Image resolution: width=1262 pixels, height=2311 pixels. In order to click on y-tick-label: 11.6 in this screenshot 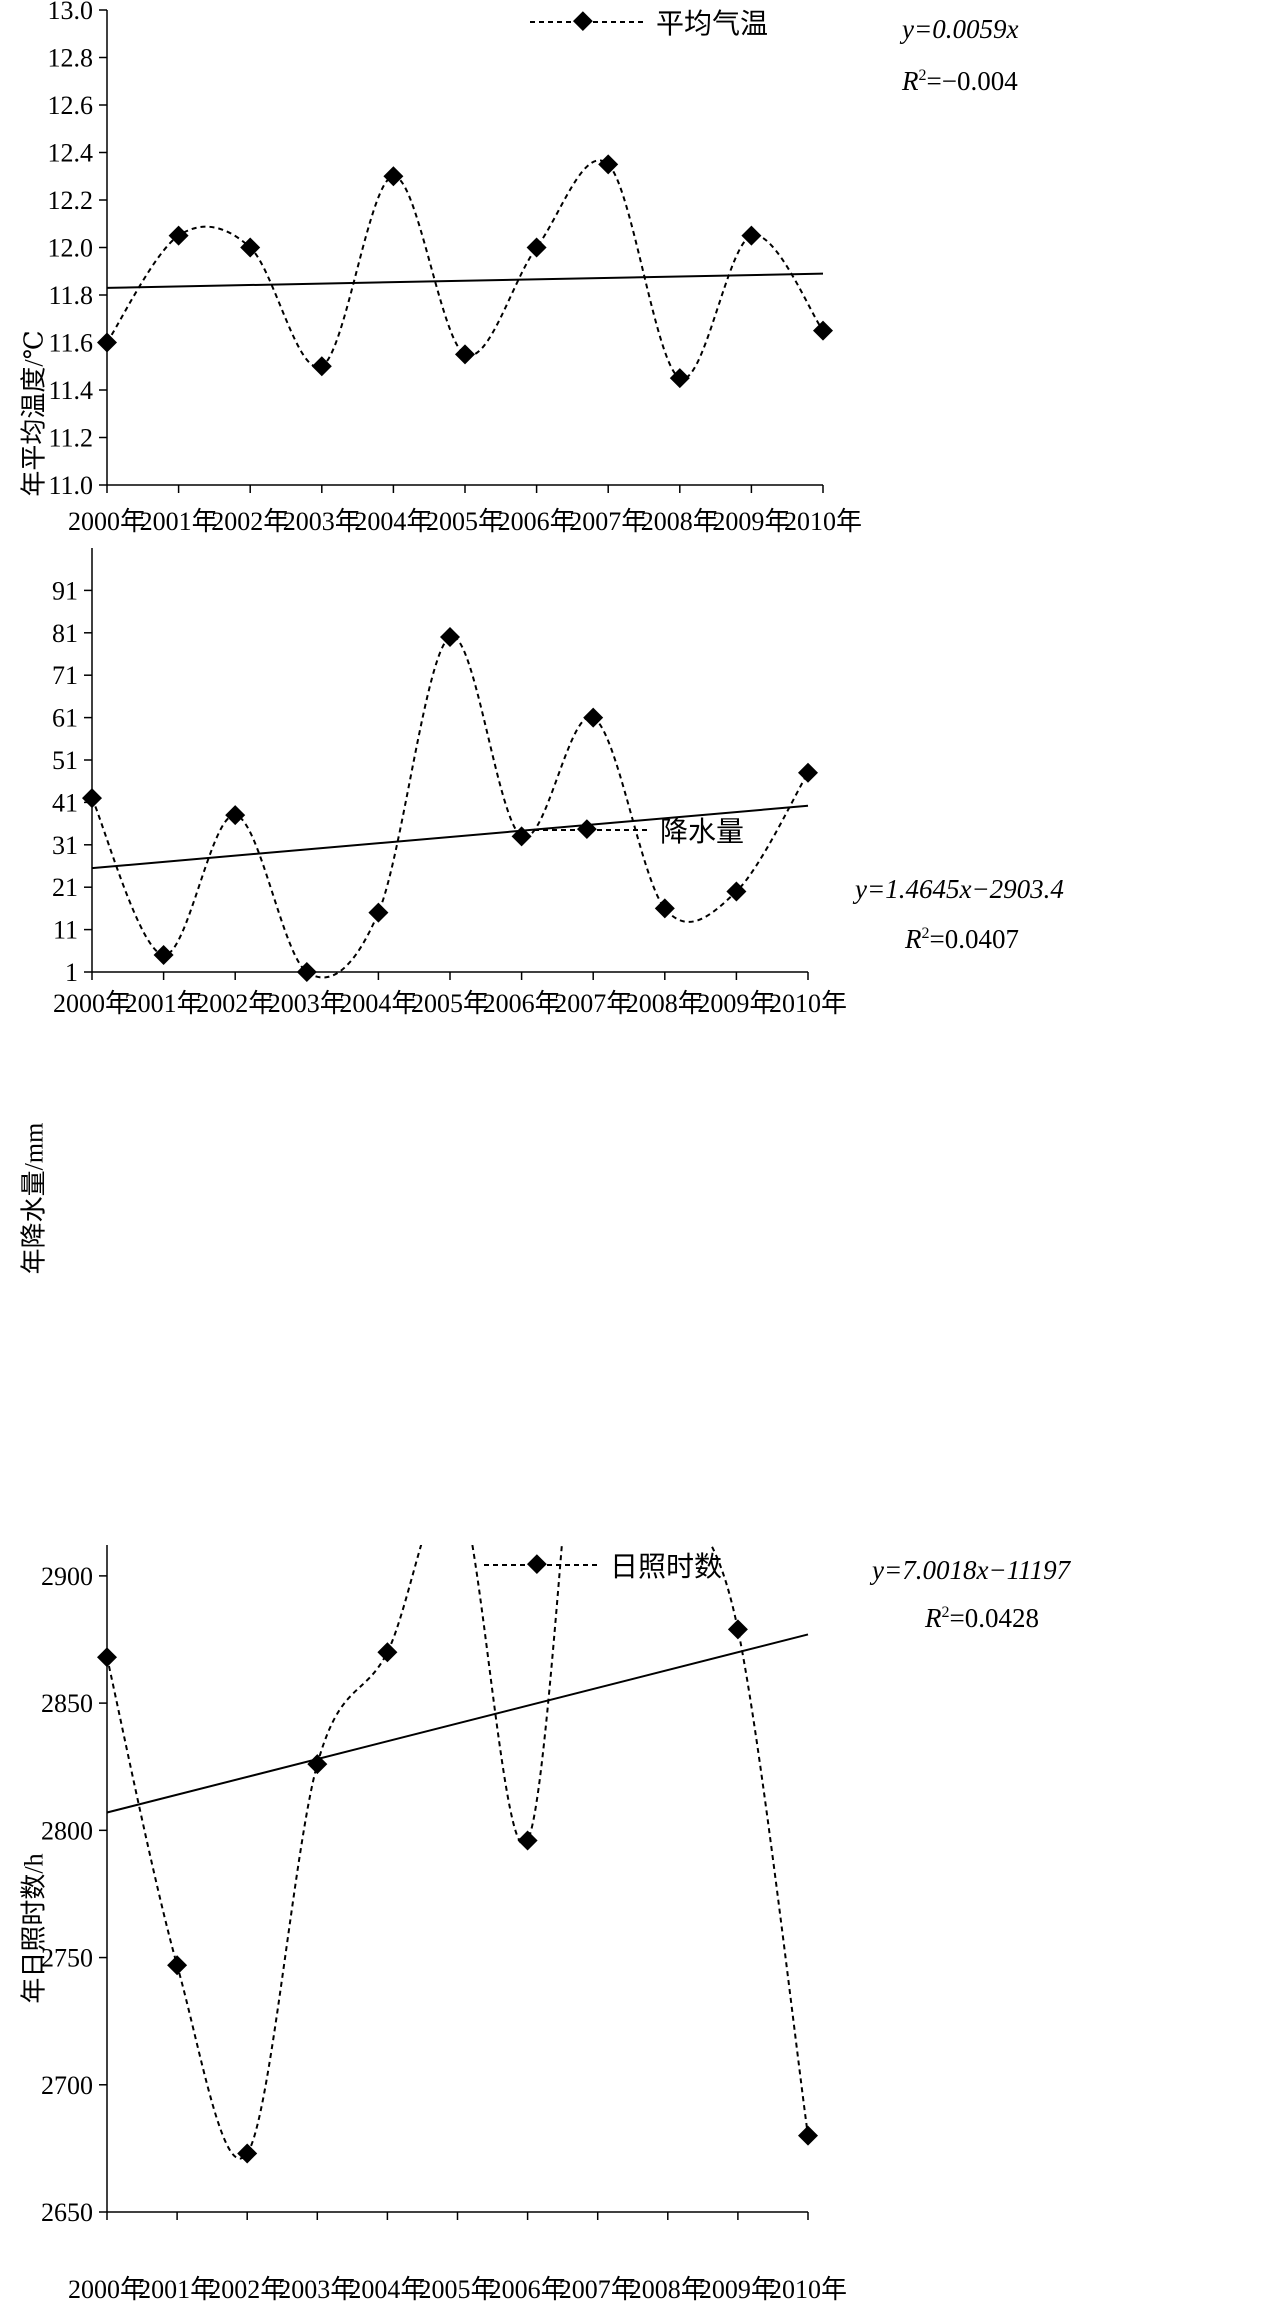, I will do `click(70, 343)`.